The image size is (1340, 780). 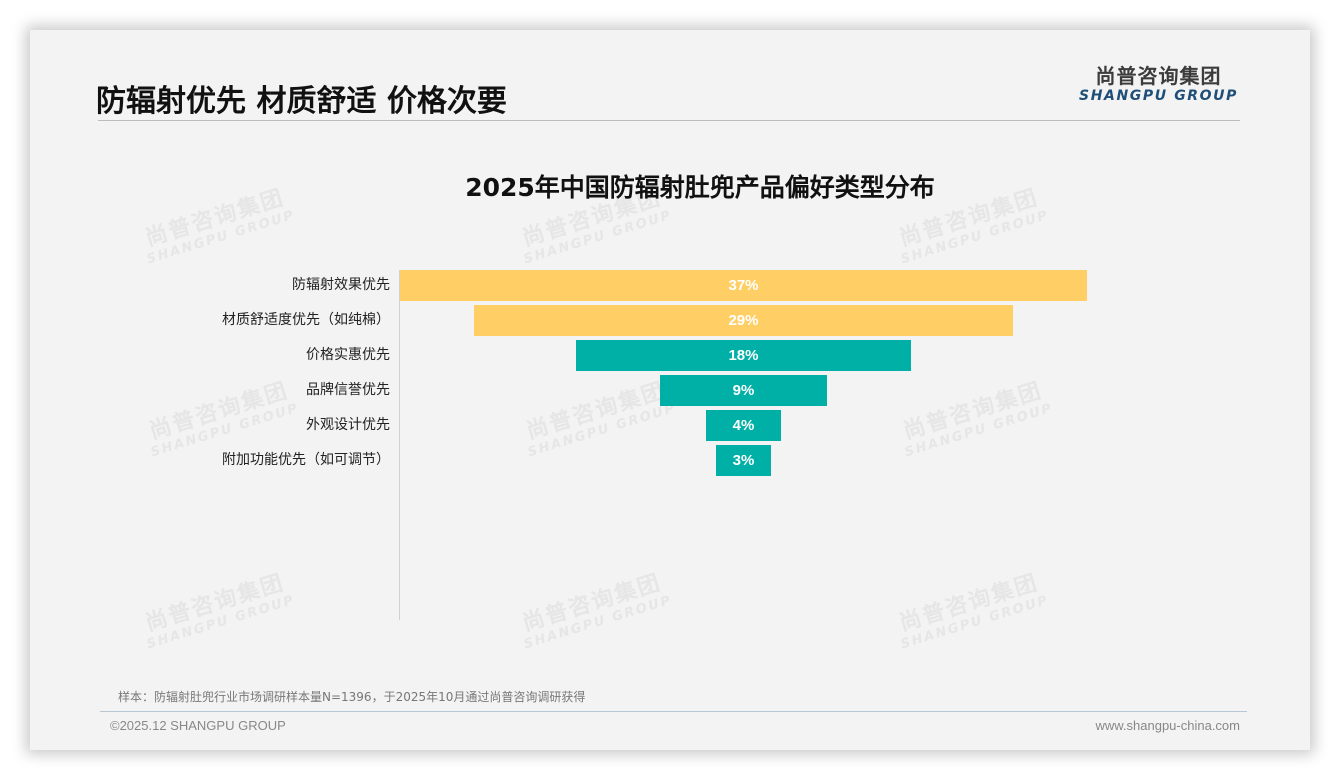 I want to click on category-label: 外观设计优先, so click(x=348, y=425).